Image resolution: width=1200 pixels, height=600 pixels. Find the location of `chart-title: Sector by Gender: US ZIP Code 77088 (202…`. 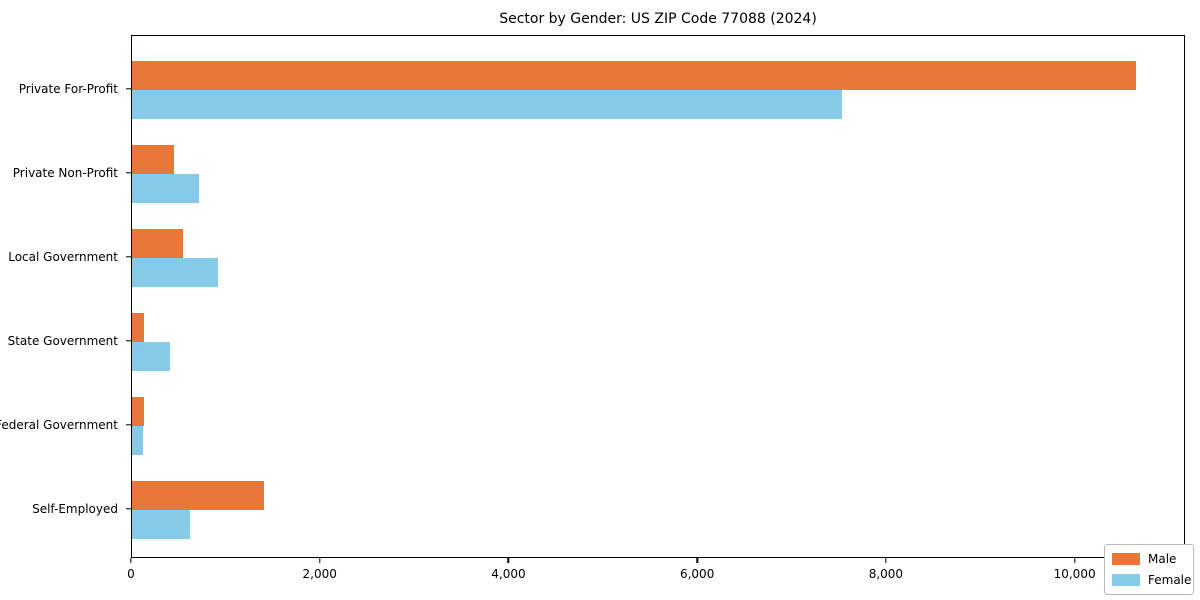

chart-title: Sector by Gender: US ZIP Code 77088 (202… is located at coordinates (658, 19).